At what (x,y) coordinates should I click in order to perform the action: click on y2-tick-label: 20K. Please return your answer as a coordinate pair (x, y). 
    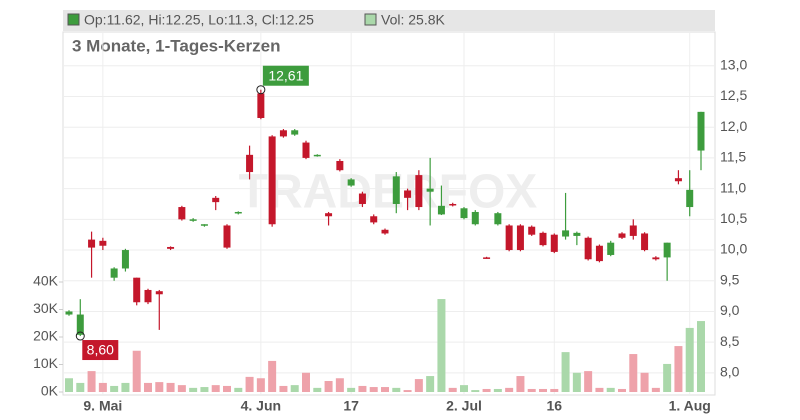
    Looking at the image, I should click on (46, 336).